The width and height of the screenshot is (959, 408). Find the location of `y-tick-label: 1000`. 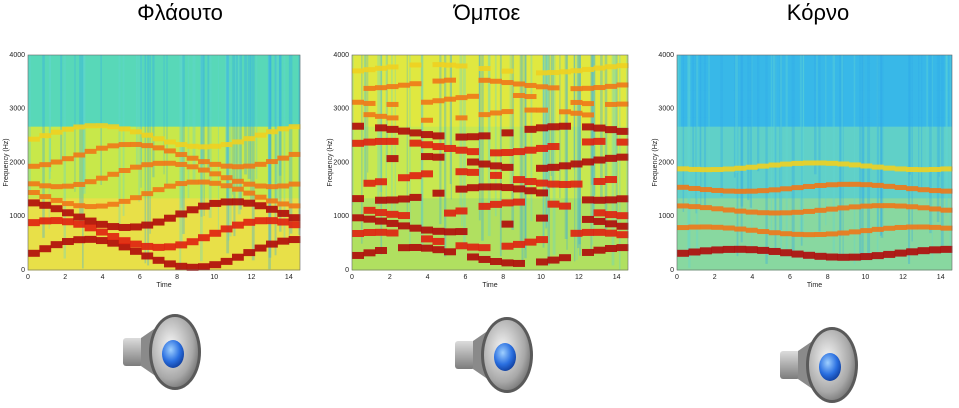

y-tick-label: 1000 is located at coordinates (17, 216).